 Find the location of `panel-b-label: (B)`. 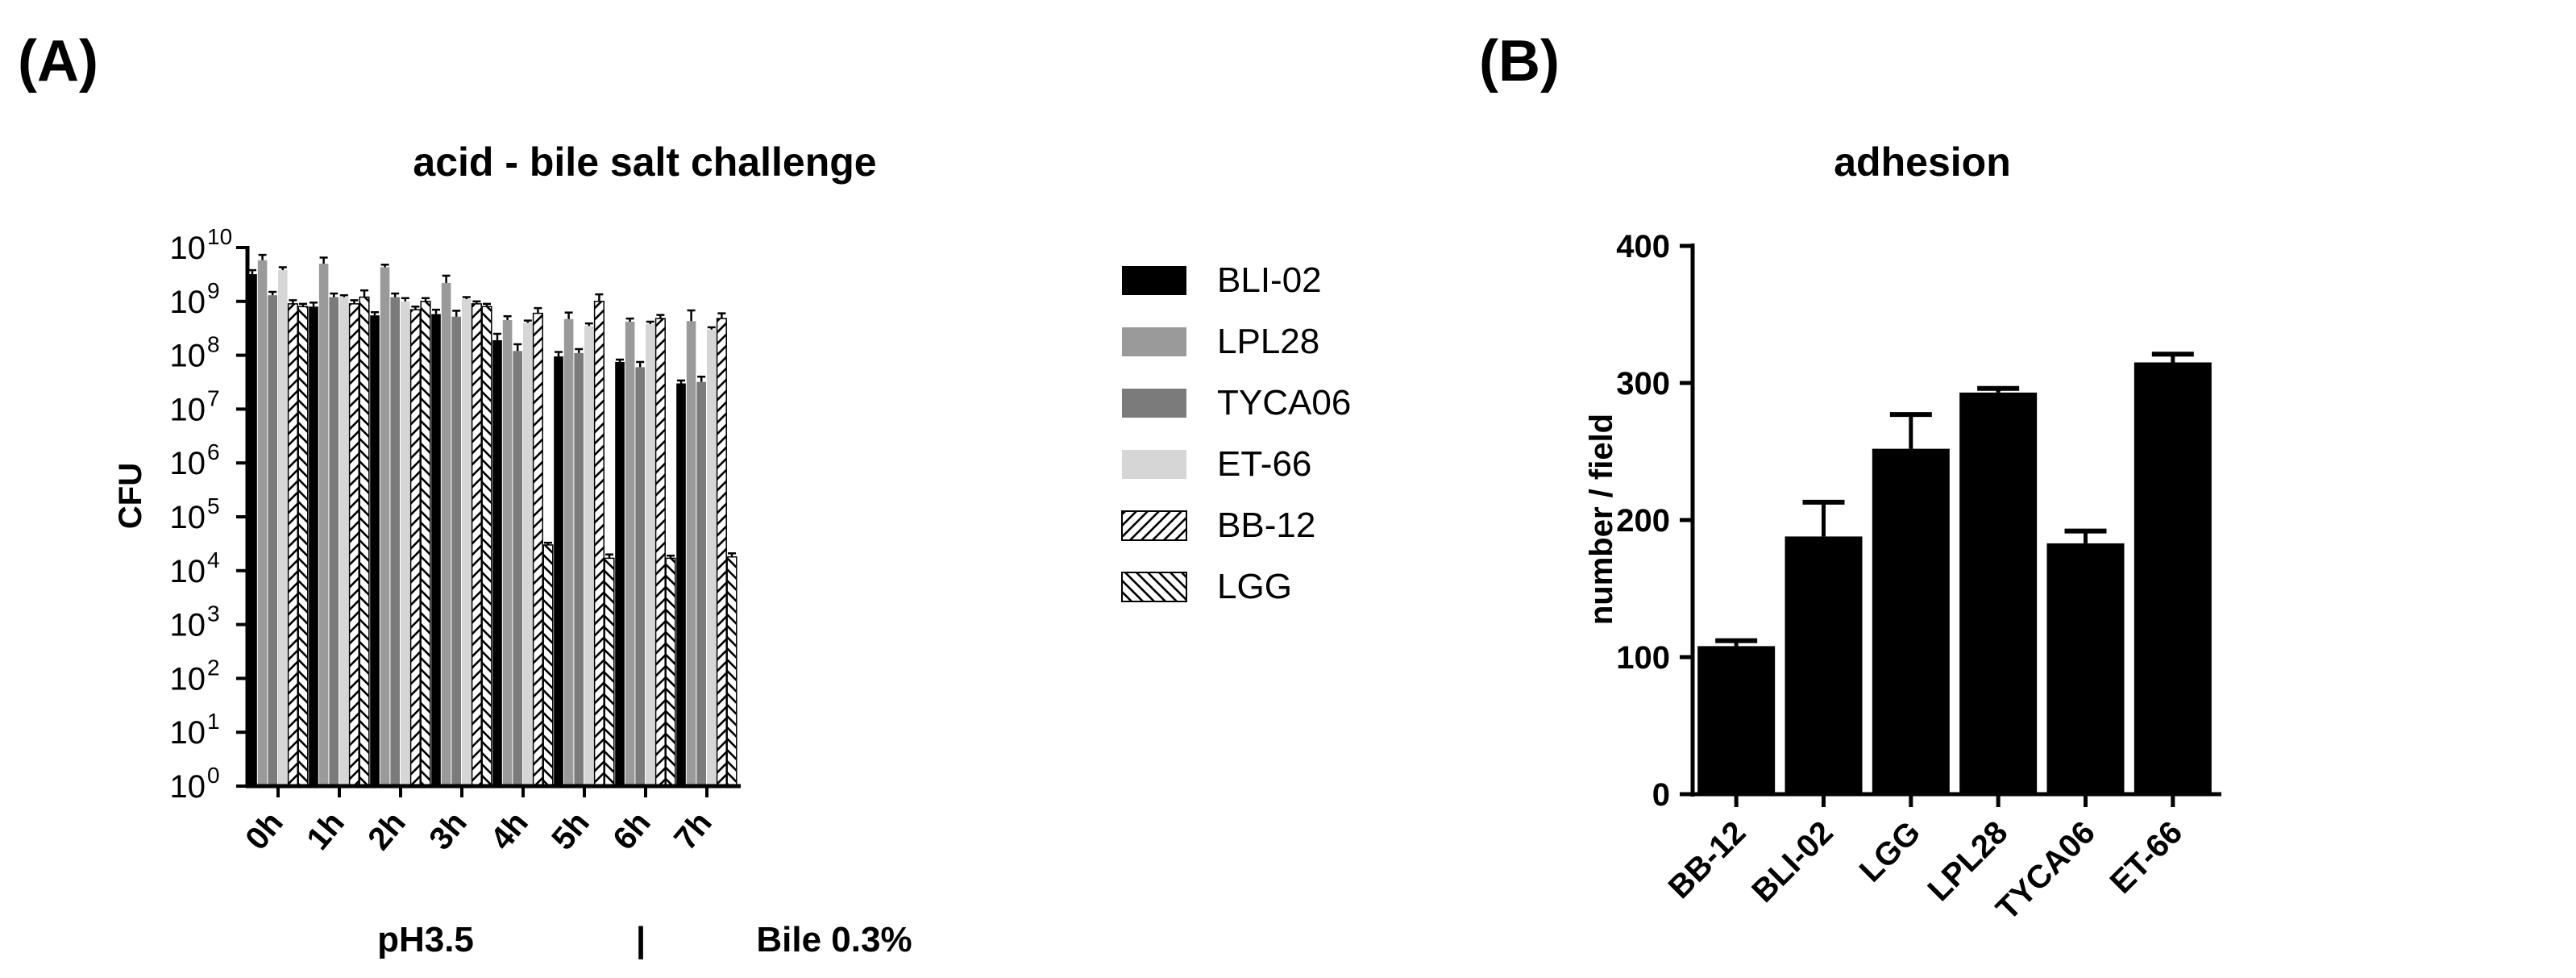

panel-b-label: (B) is located at coordinates (1519, 62).